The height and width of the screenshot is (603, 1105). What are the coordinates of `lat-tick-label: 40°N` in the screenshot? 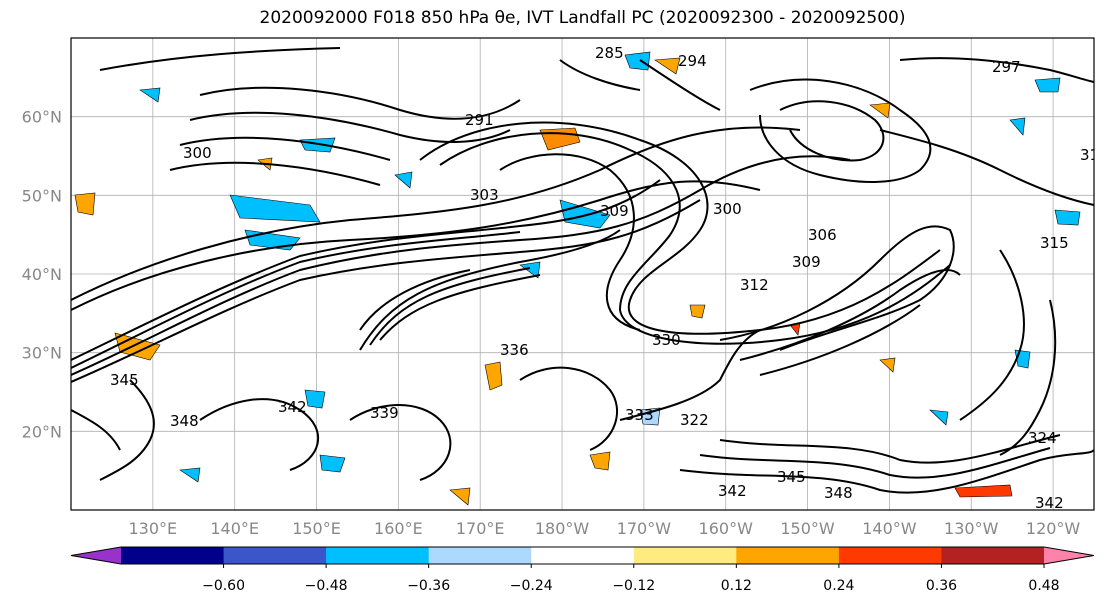 It's located at (42, 274).